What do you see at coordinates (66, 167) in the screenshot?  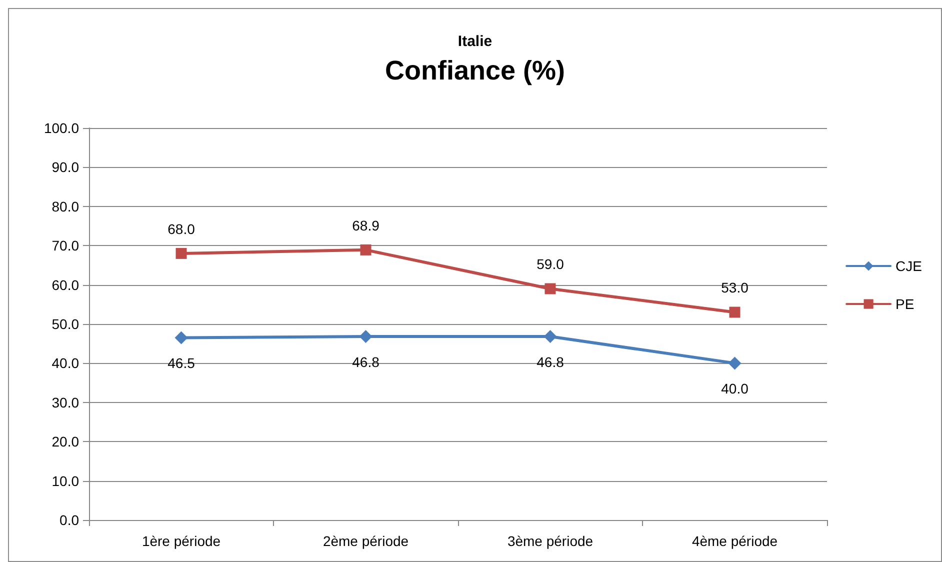 I see `y-tick-label: 90.0` at bounding box center [66, 167].